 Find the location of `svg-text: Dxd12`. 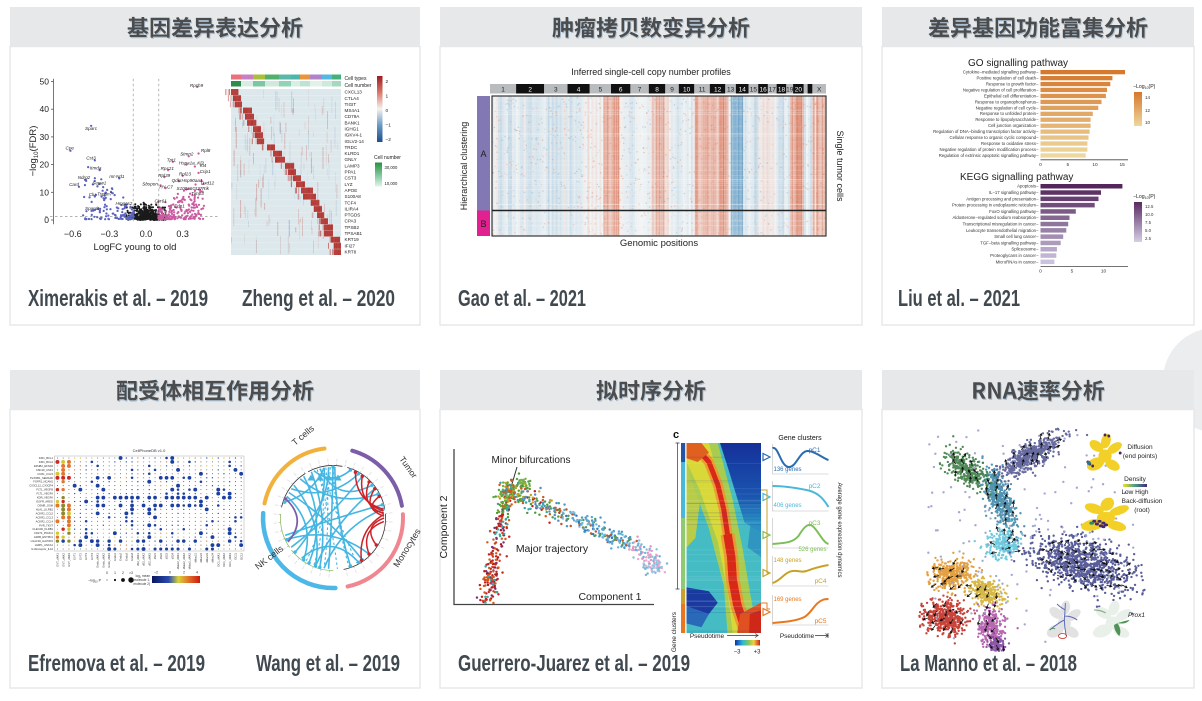

svg-text: Dxd12 is located at coordinates (208, 183).